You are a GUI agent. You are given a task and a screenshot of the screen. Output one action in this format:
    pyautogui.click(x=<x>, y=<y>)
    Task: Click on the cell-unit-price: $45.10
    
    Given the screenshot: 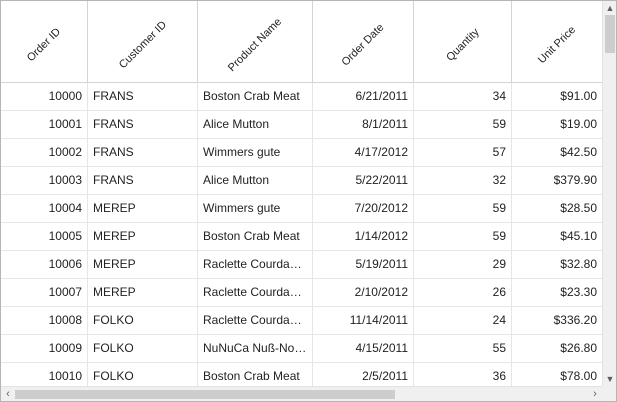 What is the action you would take?
    pyautogui.click(x=578, y=236)
    